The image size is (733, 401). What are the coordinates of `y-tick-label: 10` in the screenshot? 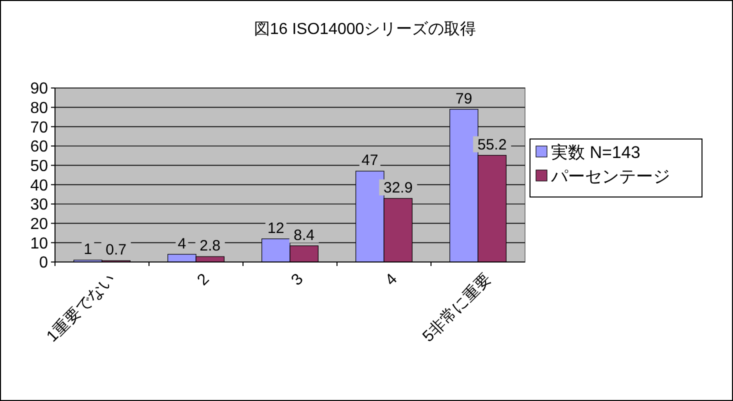 It's located at (39, 243).